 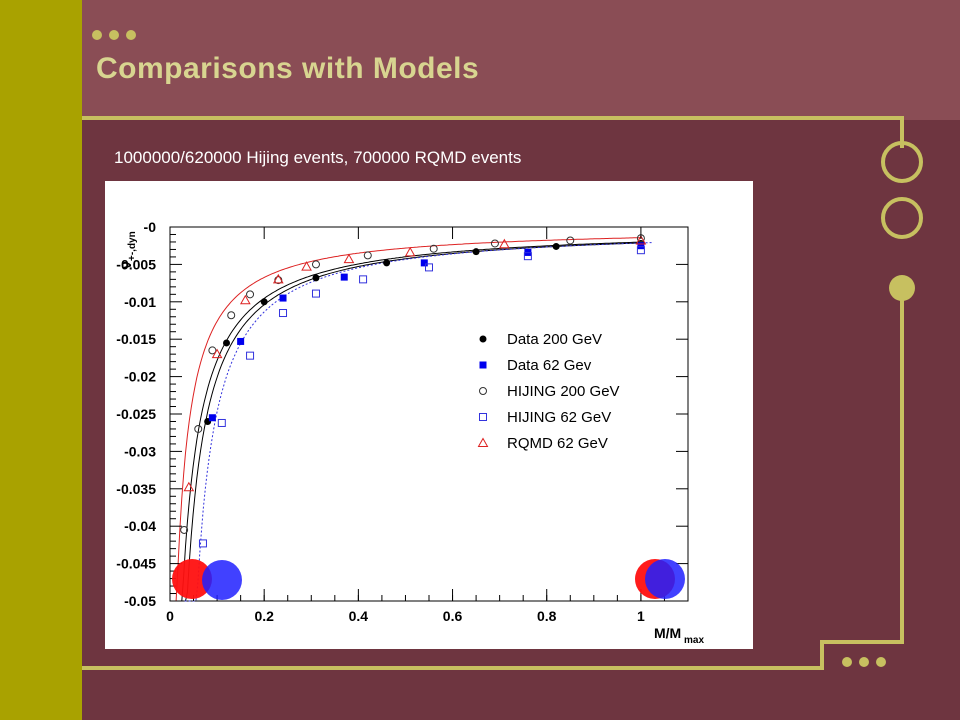 I want to click on y-axis-label: ν, so click(x=126, y=265).